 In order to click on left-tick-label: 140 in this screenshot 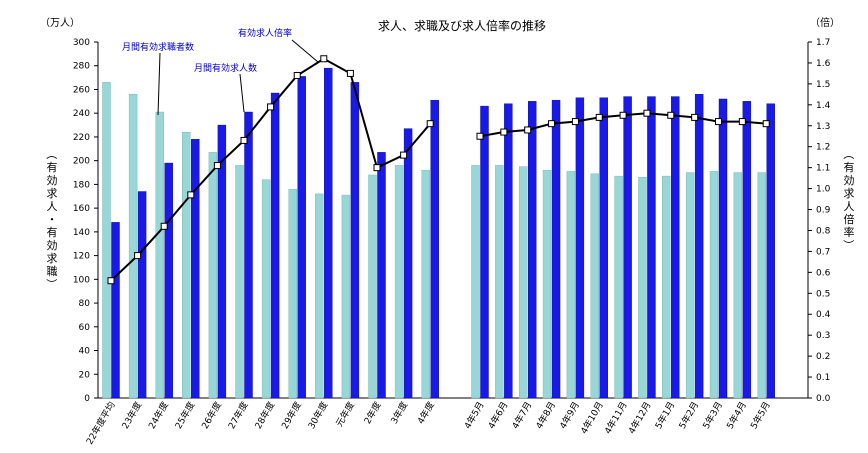, I will do `click(81, 233)`.